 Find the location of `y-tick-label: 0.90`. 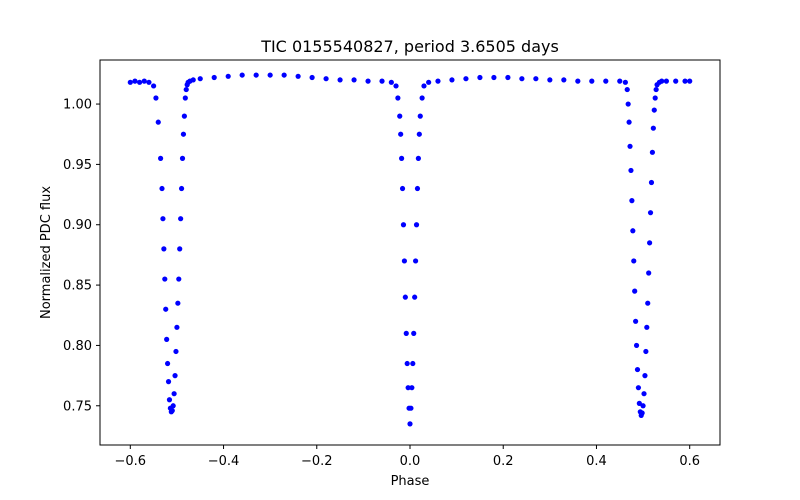

y-tick-label: 0.90 is located at coordinates (77, 225).